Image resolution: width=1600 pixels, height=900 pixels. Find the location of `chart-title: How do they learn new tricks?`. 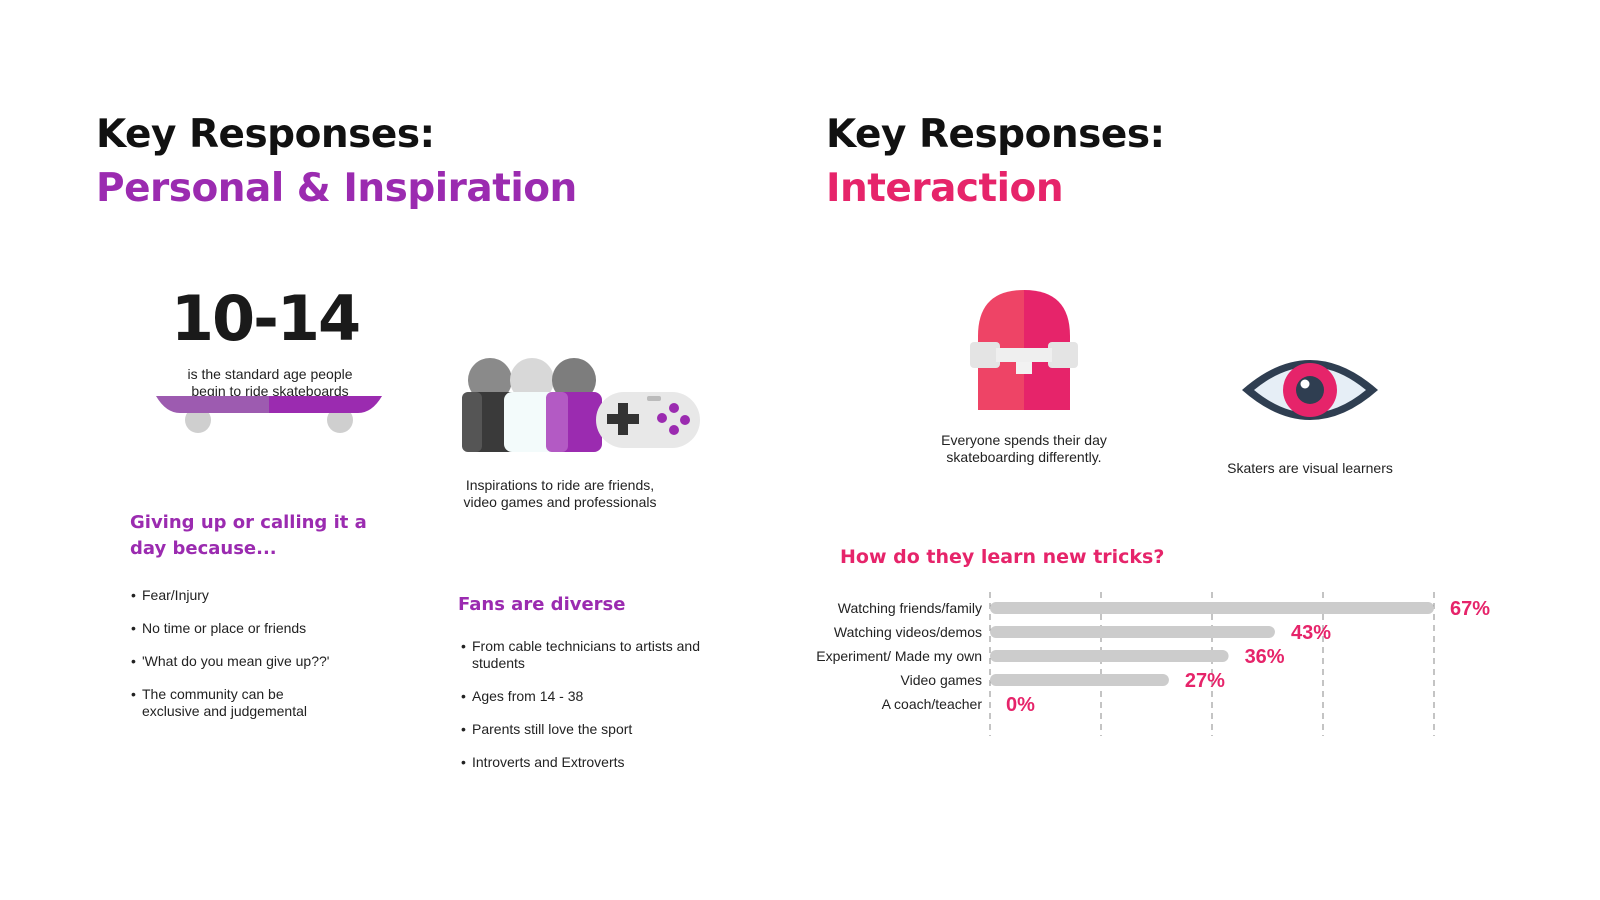

chart-title: How do they learn new tricks? is located at coordinates (1002, 557).